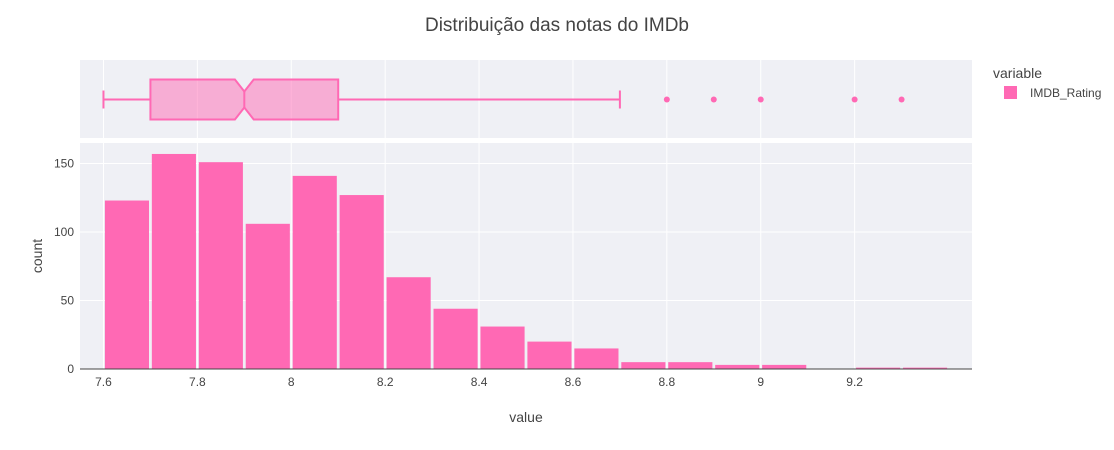  I want to click on x-tick-label: 8.4, so click(479, 382).